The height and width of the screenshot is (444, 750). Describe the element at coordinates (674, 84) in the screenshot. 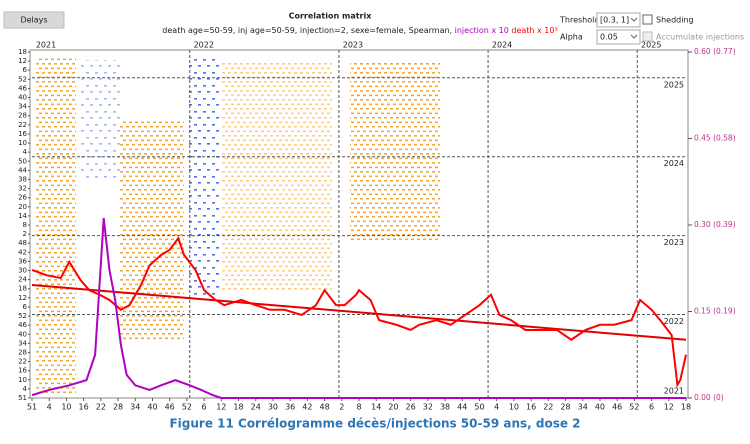

I see `year-label: 2025` at that location.